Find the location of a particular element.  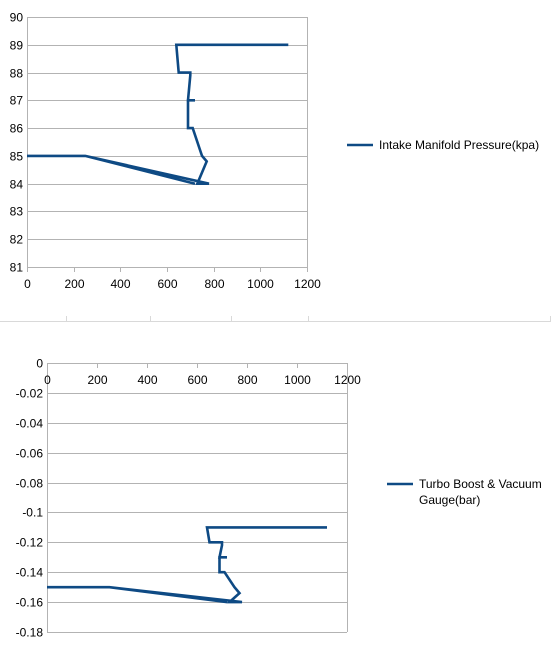

y-tick-label: 81 is located at coordinates (17, 268).